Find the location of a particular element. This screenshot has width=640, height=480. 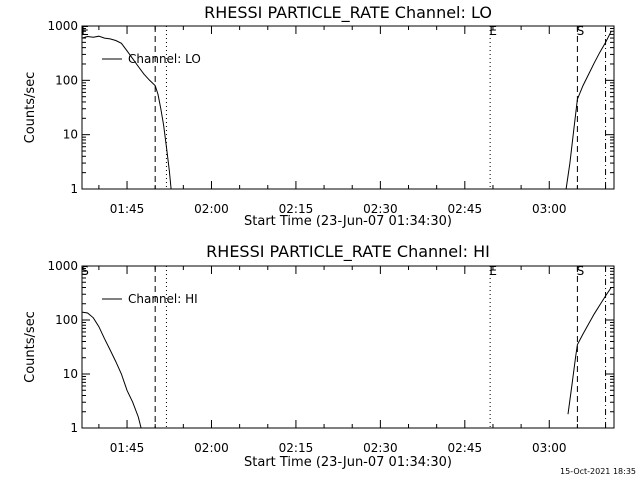

panel1-y-tick-label: 1 is located at coordinates (74, 189).